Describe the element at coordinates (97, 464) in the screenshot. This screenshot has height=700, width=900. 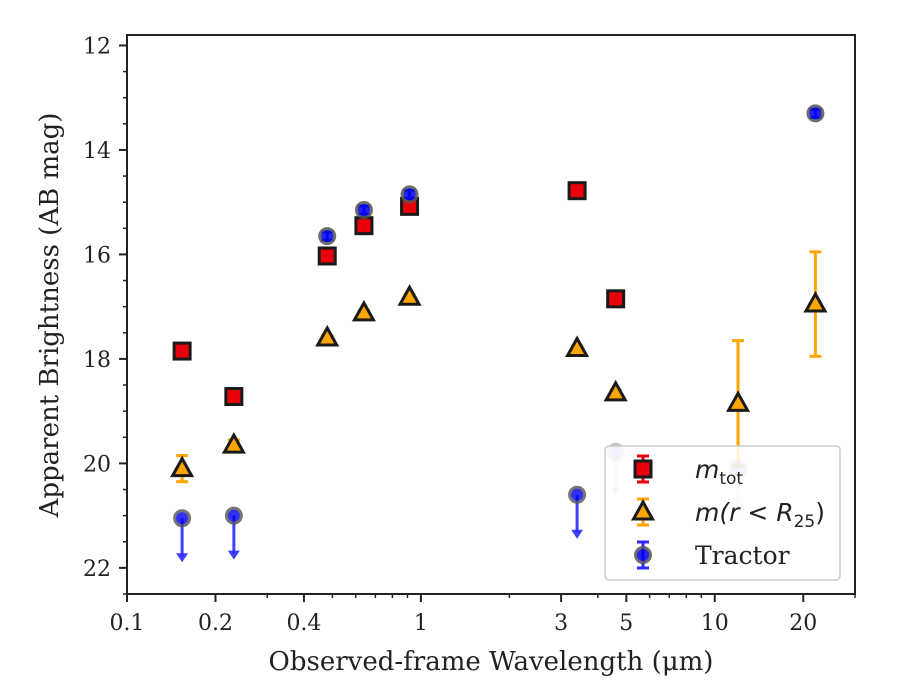
I see `y-tick-label: 20` at that location.